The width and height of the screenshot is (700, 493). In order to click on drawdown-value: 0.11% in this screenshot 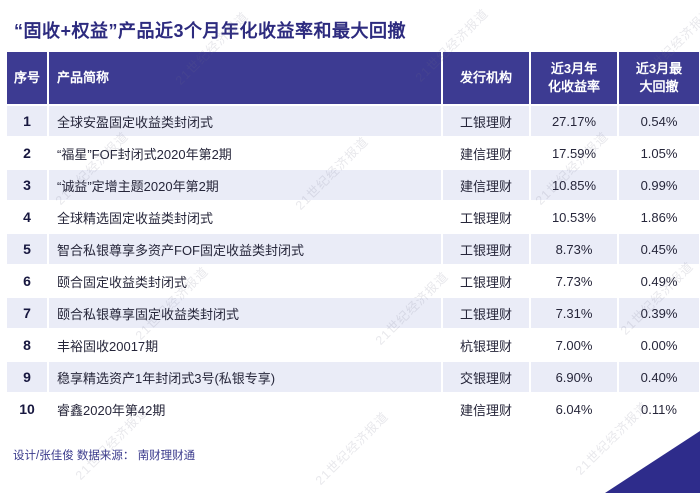, I will do `click(659, 409)`.